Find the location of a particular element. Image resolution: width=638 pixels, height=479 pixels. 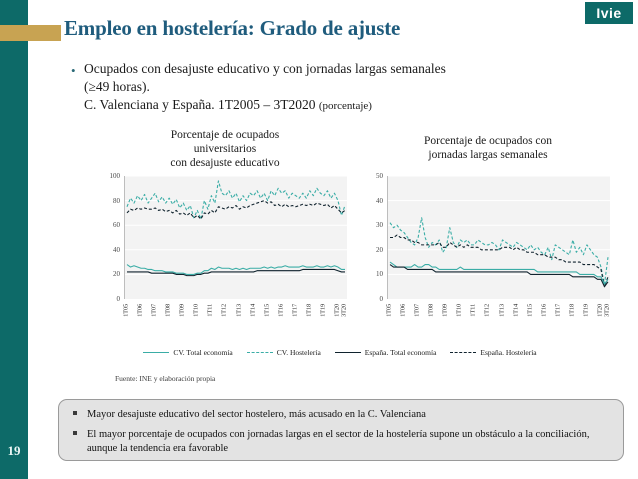

y-axis-labels-desajuste: 0 20 40 60 80 100 is located at coordinates (111, 238).